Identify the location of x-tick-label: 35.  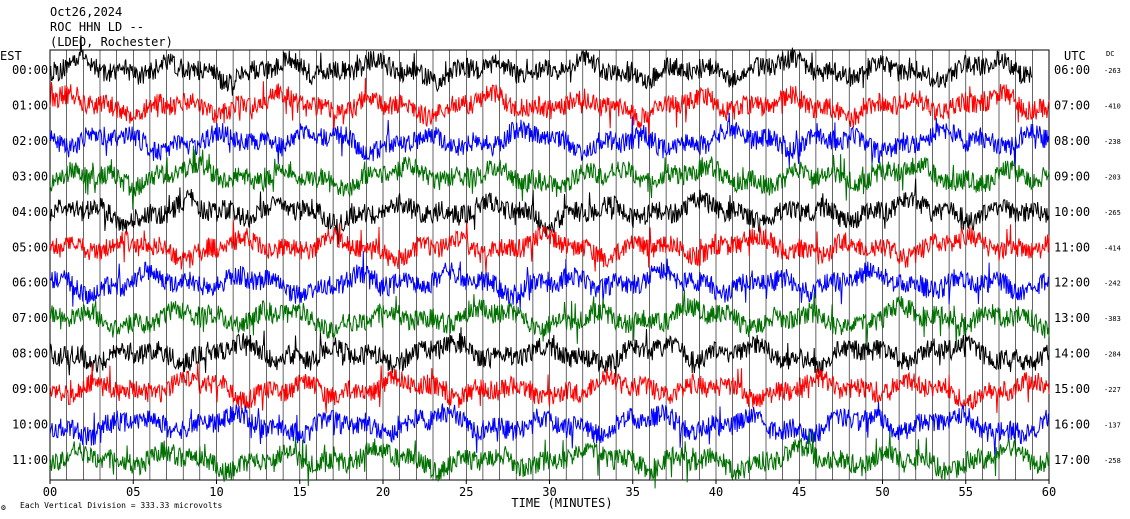
(633, 492).